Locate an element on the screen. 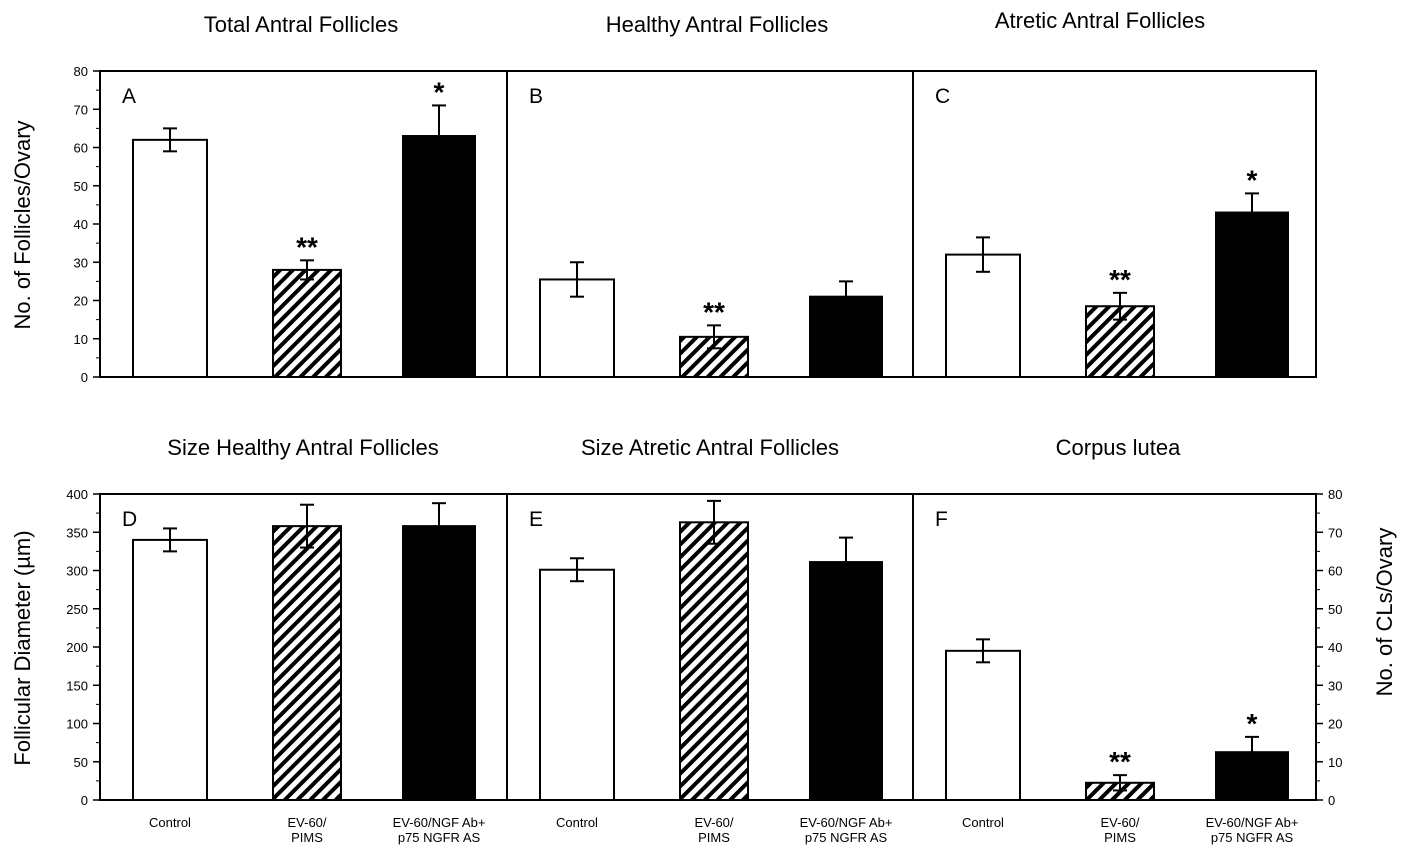 Image resolution: width=1405 pixels, height=848 pixels. y-tick-label-f-2: 20 is located at coordinates (1335, 724).